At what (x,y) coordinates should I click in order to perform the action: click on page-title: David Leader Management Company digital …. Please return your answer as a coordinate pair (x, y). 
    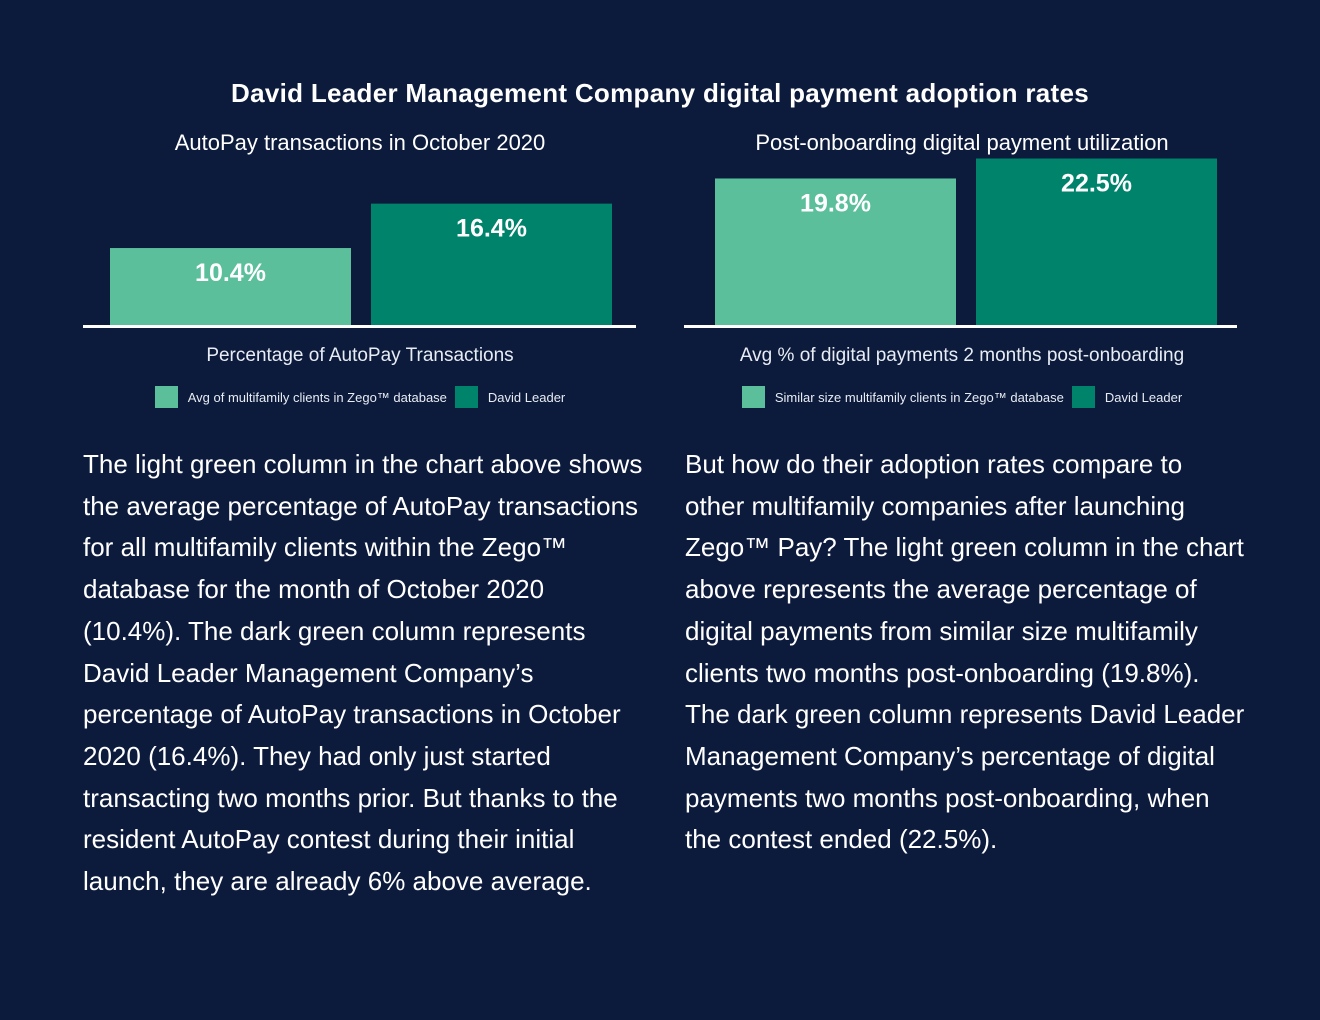
    Looking at the image, I should click on (660, 93).